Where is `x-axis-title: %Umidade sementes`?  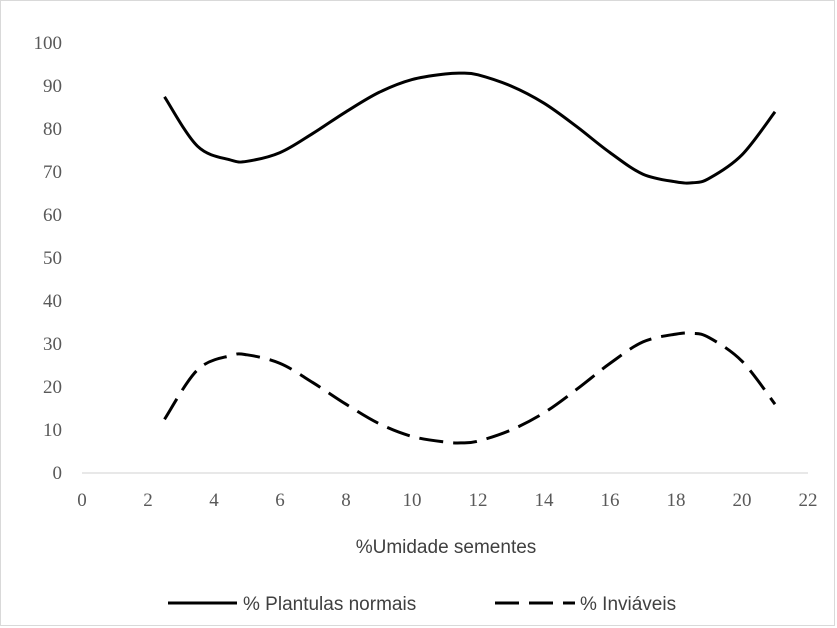
x-axis-title: %Umidade sementes is located at coordinates (446, 547).